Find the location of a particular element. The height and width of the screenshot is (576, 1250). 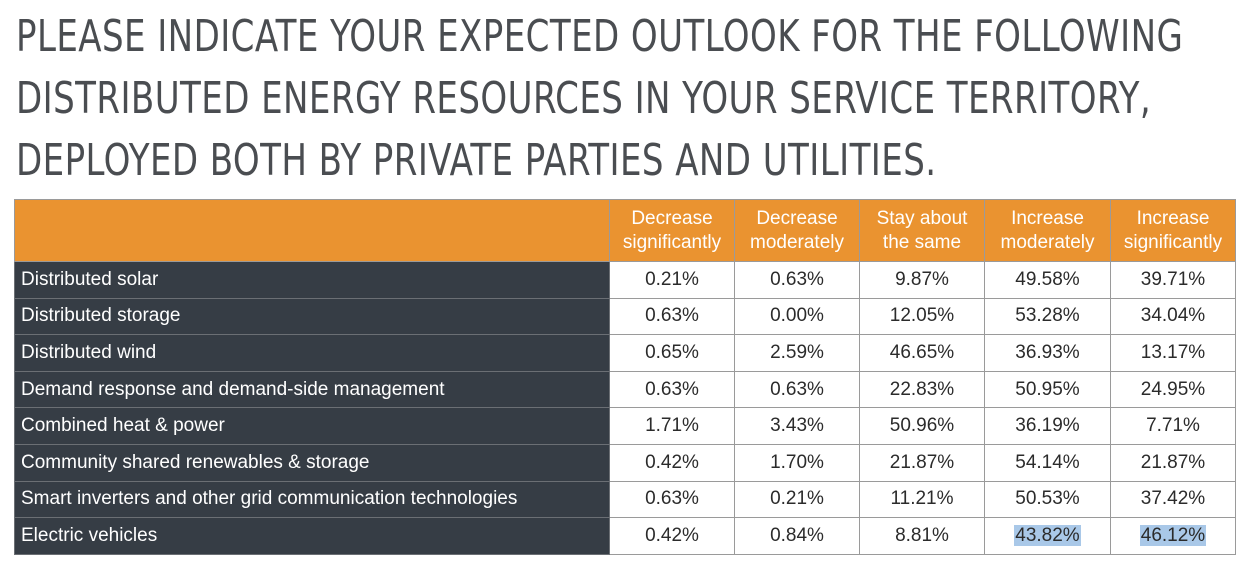

table-cell: 50.53% is located at coordinates (1047, 499).